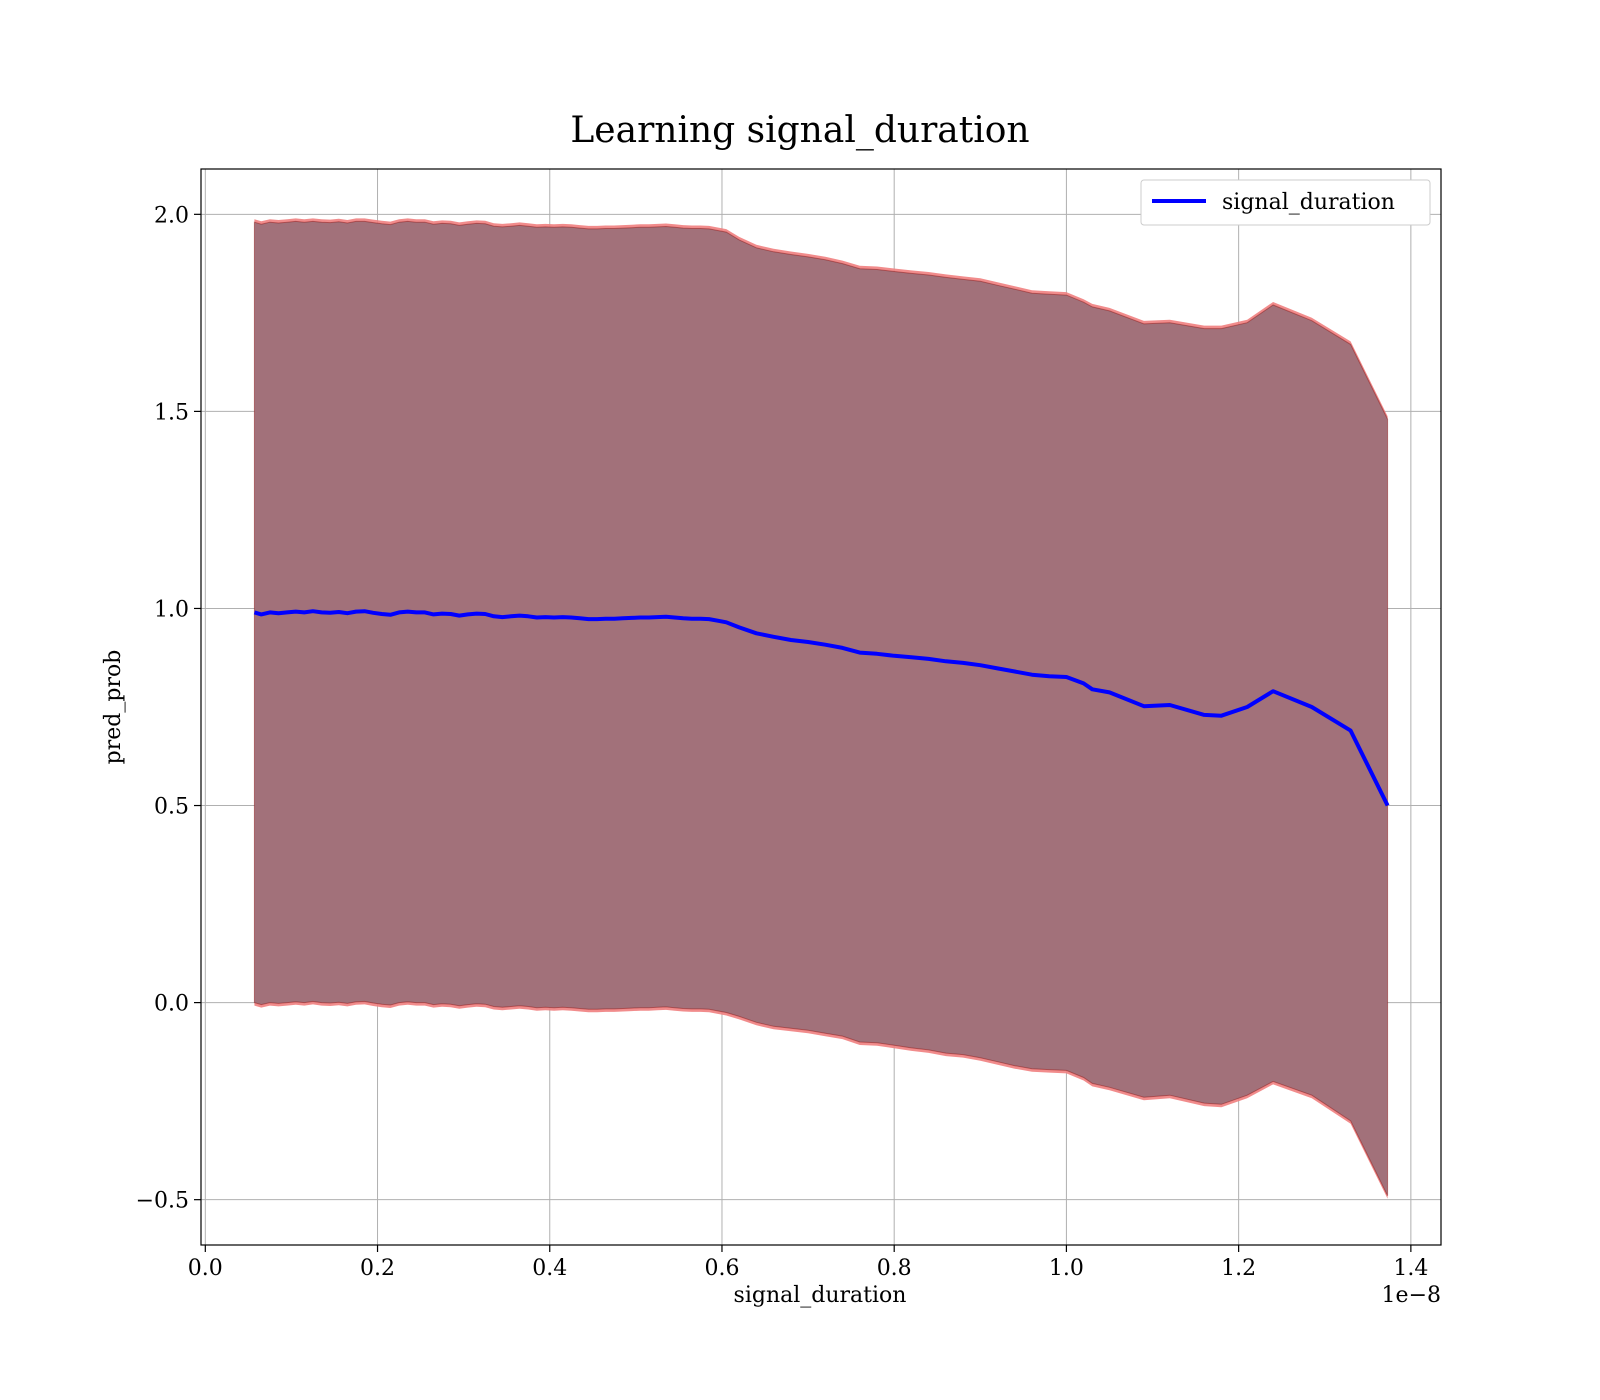 This screenshot has width=1600, height=1400. Describe the element at coordinates (820, 1295) in the screenshot. I see `x-axis-label: signal_duration` at that location.